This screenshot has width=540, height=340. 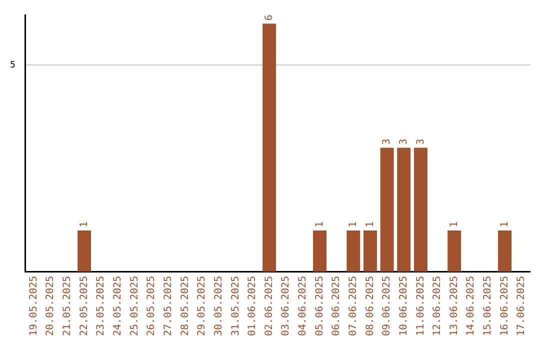 I want to click on x-tick-label: 24.05.2025, so click(x=118, y=306).